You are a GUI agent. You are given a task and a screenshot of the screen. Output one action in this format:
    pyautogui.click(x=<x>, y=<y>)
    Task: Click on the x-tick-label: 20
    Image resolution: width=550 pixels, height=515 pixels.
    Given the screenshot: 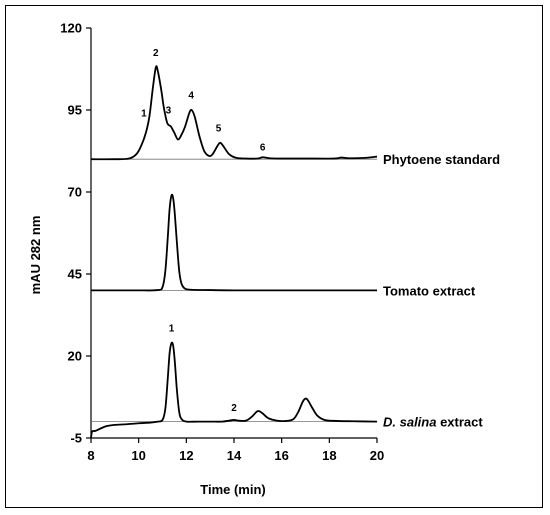 What is the action you would take?
    pyautogui.click(x=377, y=455)
    